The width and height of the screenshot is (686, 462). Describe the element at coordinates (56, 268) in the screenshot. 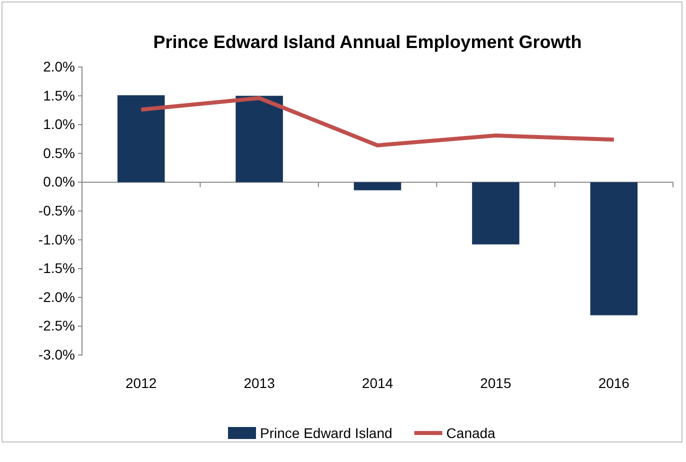

I see `y-tick-label: -1.5%` at that location.